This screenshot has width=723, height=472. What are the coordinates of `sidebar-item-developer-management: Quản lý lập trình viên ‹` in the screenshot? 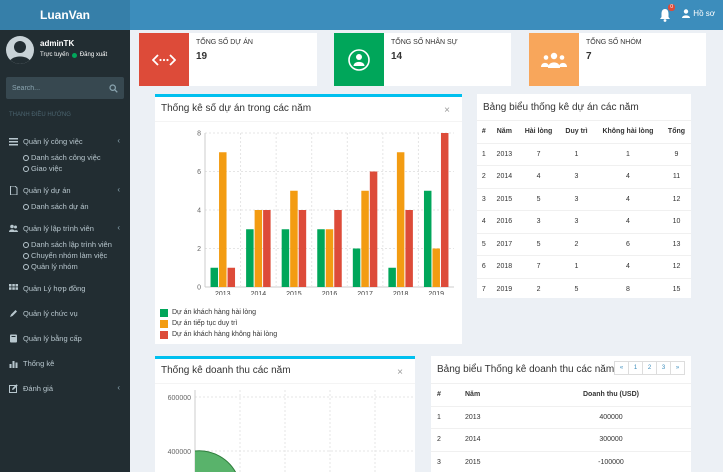 It's located at (65, 228).